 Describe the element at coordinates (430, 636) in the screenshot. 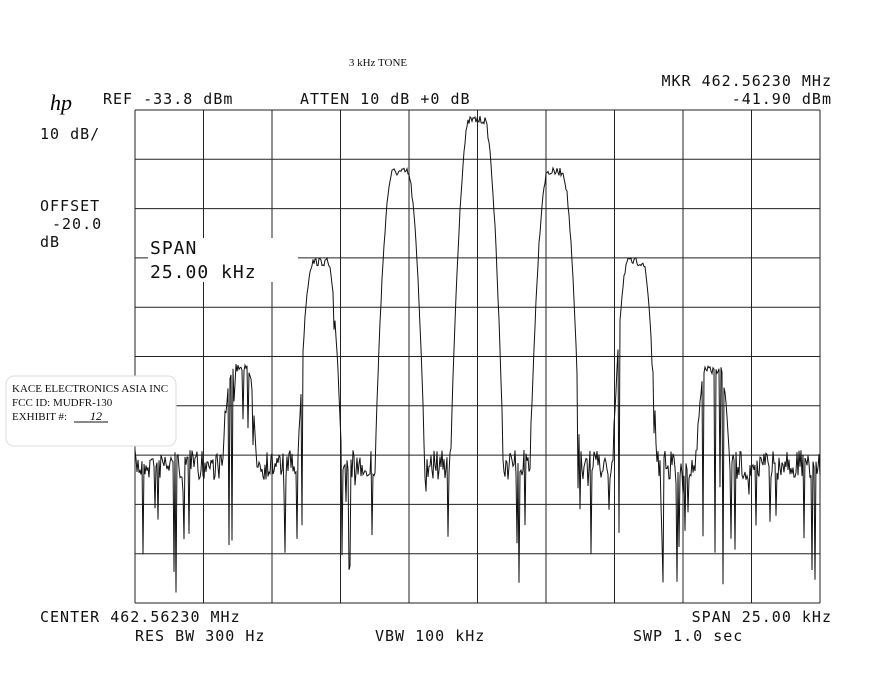

I see `vbw: VBW 100 kHz` at that location.